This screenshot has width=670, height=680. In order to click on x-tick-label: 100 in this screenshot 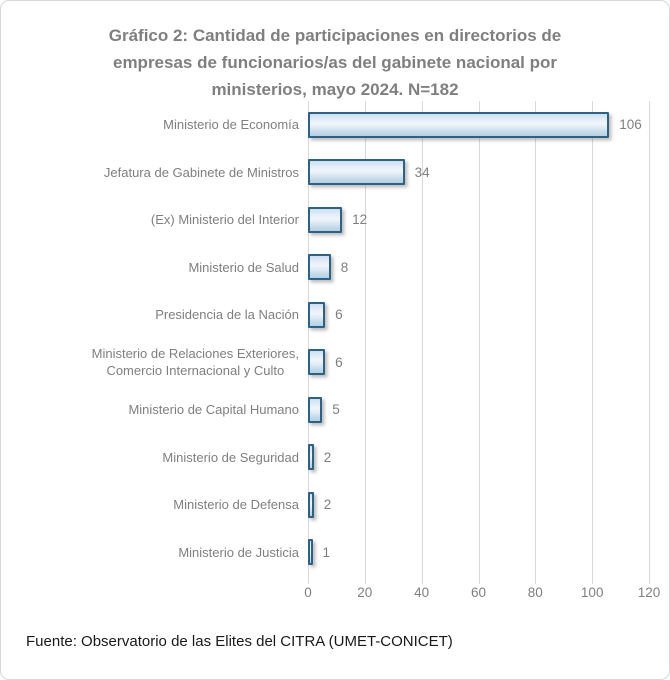, I will do `click(592, 592)`.